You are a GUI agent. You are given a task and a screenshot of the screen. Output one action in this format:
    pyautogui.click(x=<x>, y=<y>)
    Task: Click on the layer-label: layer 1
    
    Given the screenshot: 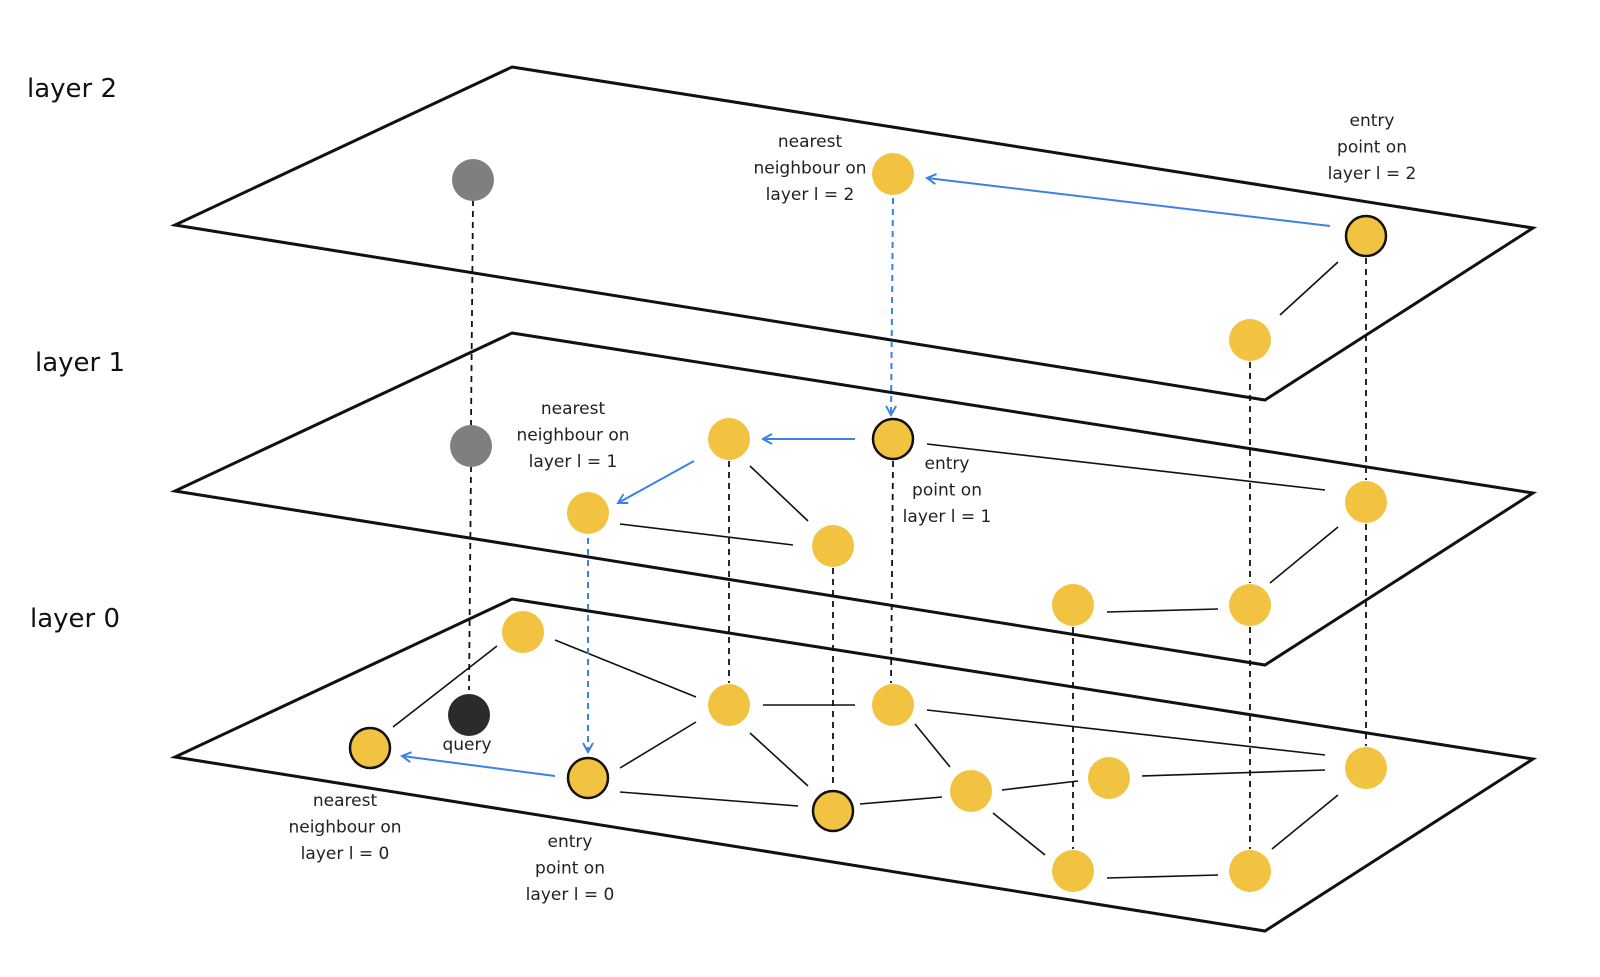 What is the action you would take?
    pyautogui.click(x=80, y=363)
    